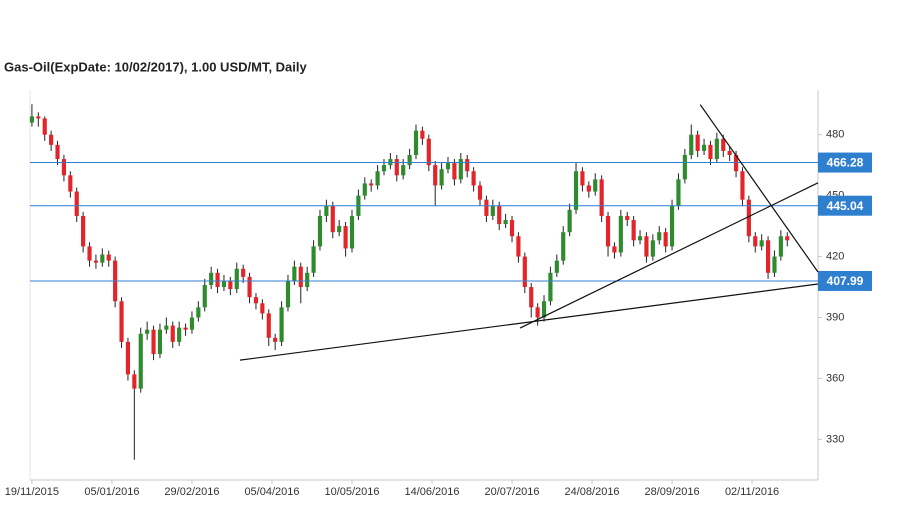 Image resolution: width=909 pixels, height=509 pixels. What do you see at coordinates (511, 492) in the screenshot?
I see `x-tick-label: 20/07/2016` at bounding box center [511, 492].